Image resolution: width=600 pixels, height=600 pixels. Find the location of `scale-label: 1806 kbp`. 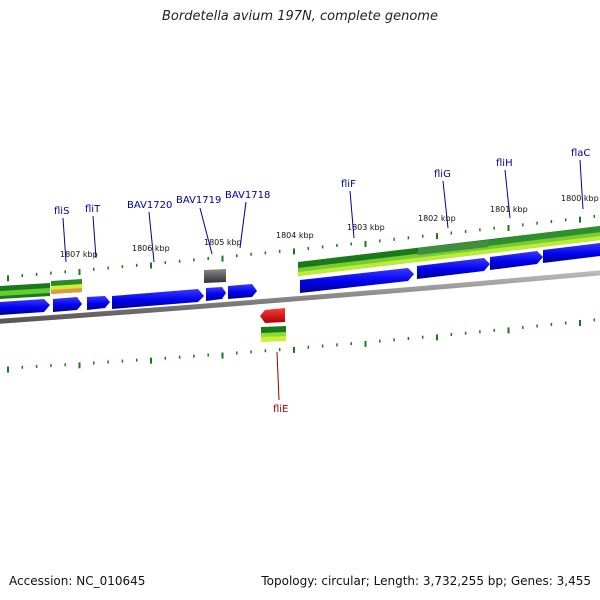

scale-label: 1806 kbp is located at coordinates (151, 248).